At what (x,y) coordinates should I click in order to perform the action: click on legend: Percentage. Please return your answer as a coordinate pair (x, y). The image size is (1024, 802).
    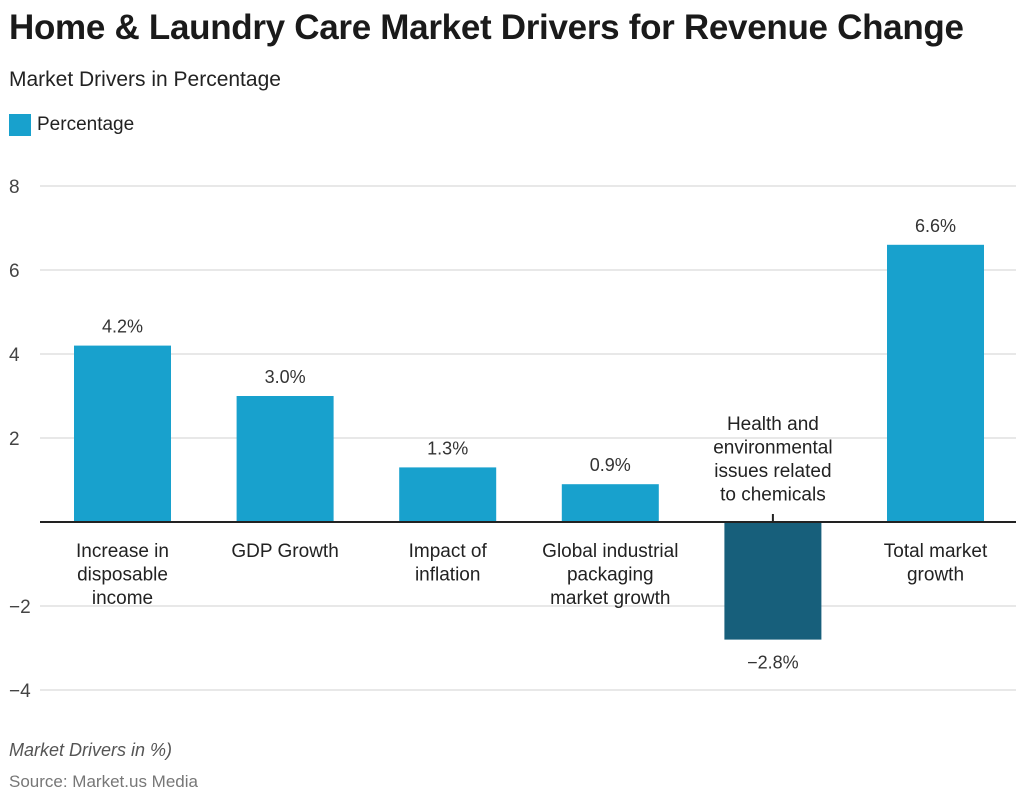
    Looking at the image, I should click on (71, 125).